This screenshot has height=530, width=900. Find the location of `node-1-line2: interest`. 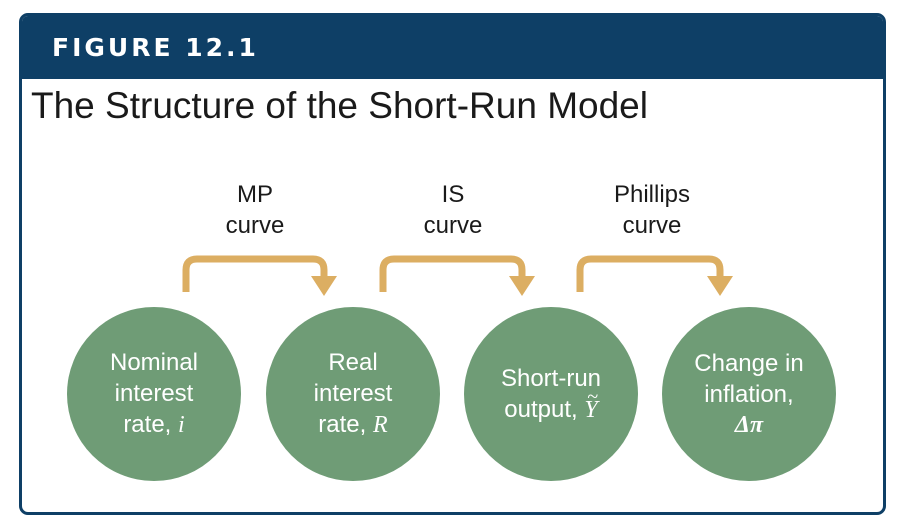

node-1-line2: interest is located at coordinates (154, 393).